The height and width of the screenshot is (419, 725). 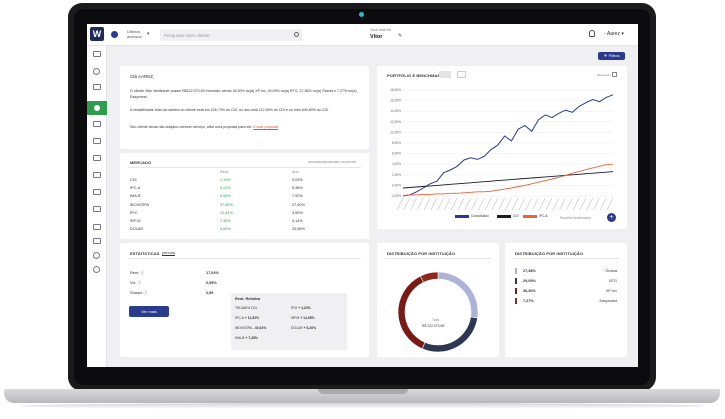 I want to click on market-row-ano: 4,59%, so click(x=297, y=212).